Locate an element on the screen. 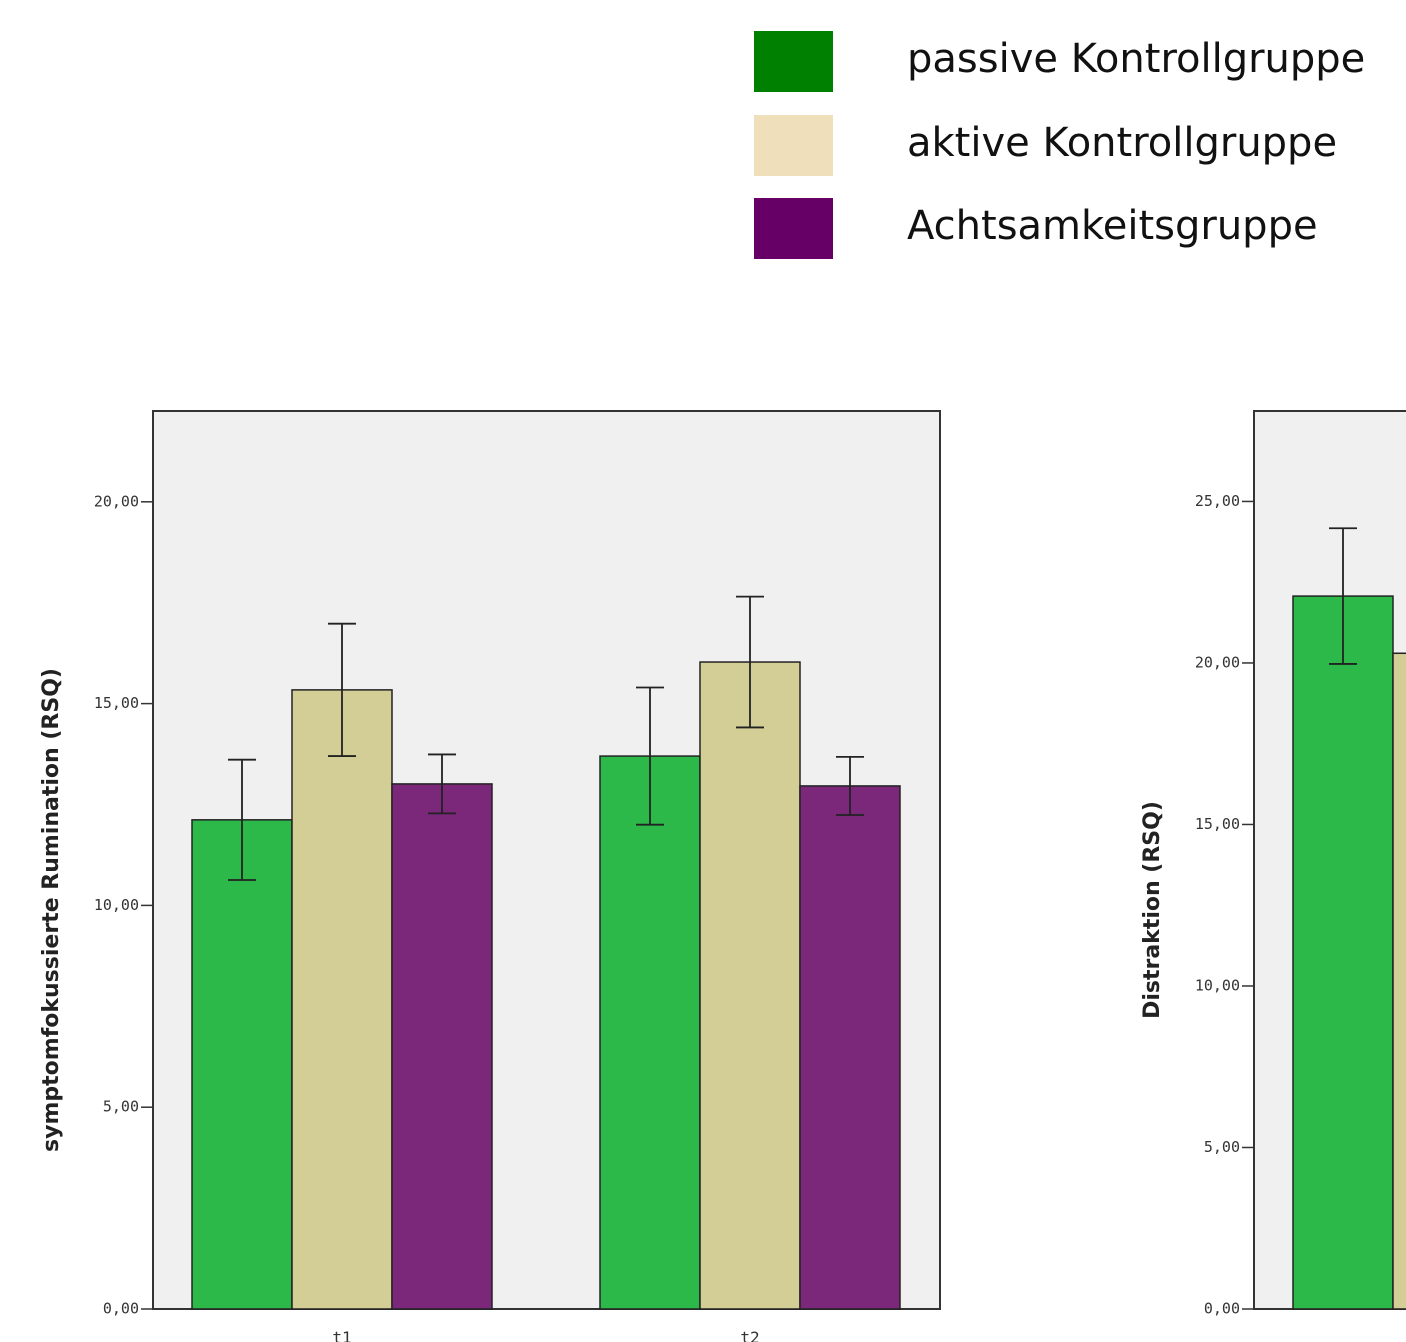 The image size is (1406, 1342). y-axis-label: symptomfokussierte Rumination (RSQ) is located at coordinates (51, 910).